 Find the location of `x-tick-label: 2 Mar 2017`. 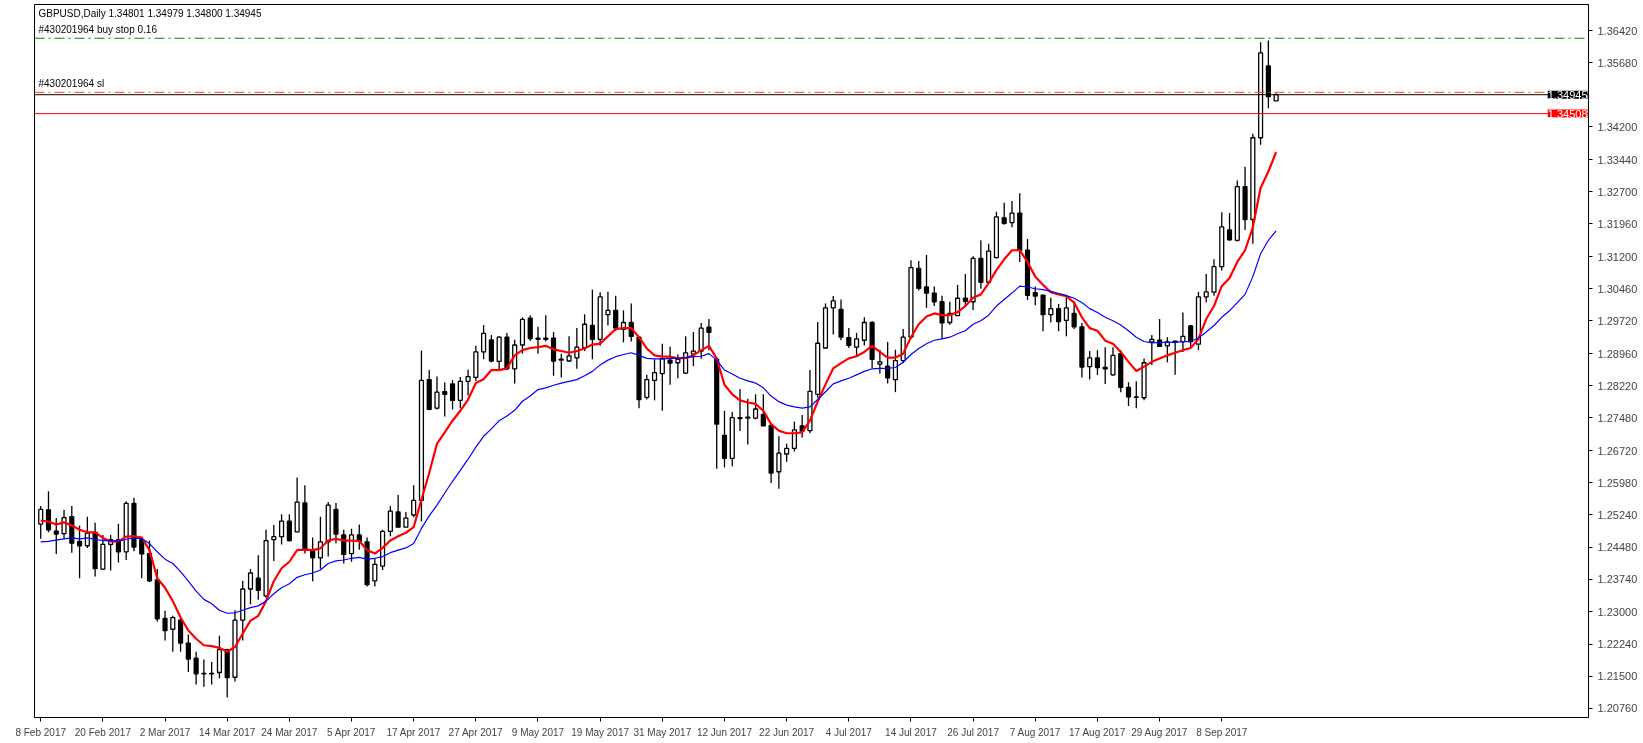

x-tick-label: 2 Mar 2017 is located at coordinates (165, 732).